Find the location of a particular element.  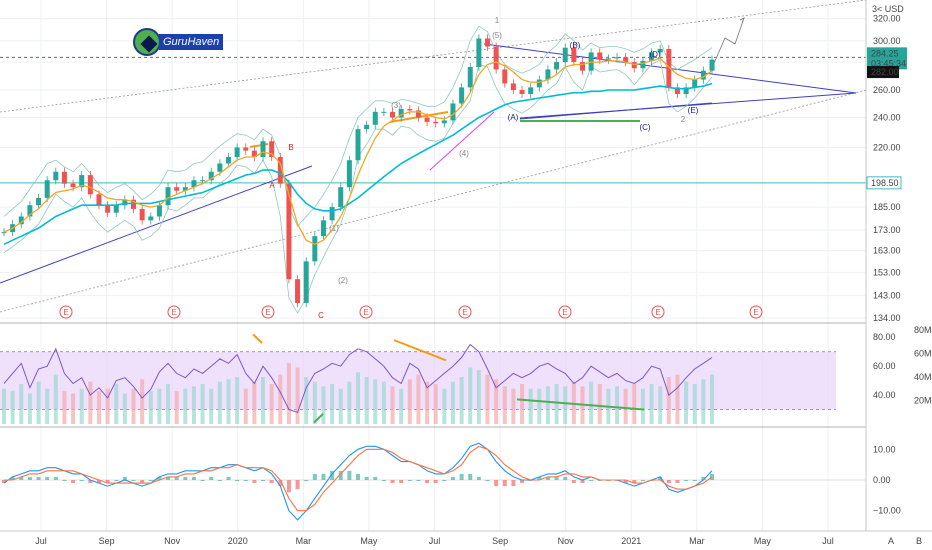

volume-tick-label: 40M is located at coordinates (923, 377).